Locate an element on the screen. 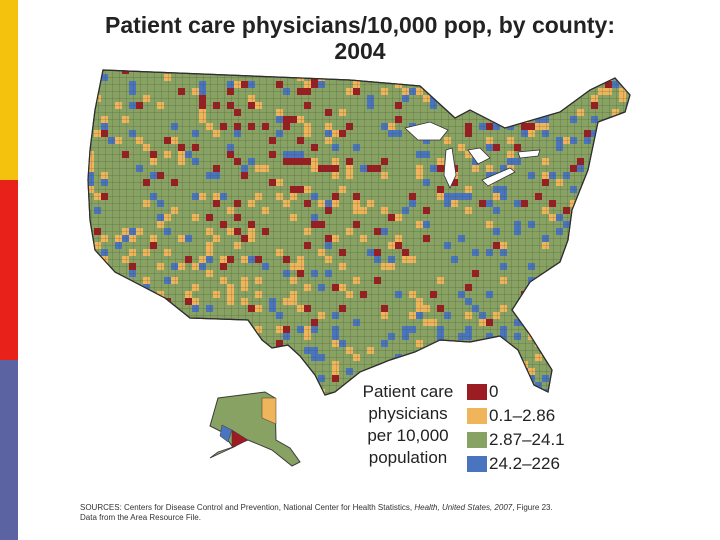 The width and height of the screenshot is (720, 540). lake-superior is located at coordinates (426, 131).